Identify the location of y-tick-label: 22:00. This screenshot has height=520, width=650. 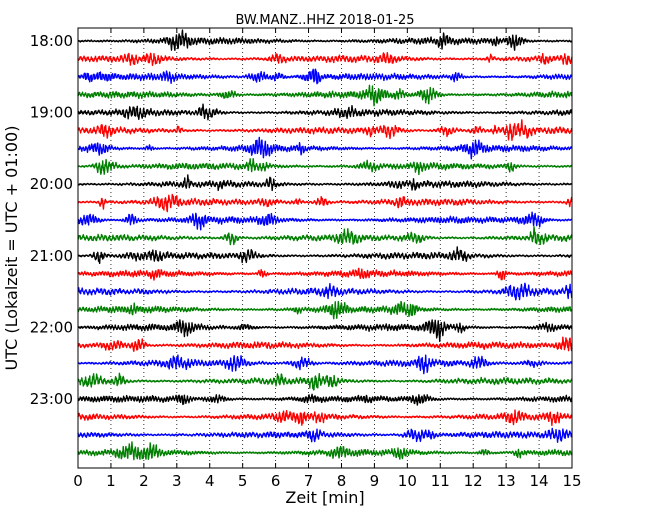
(51, 327).